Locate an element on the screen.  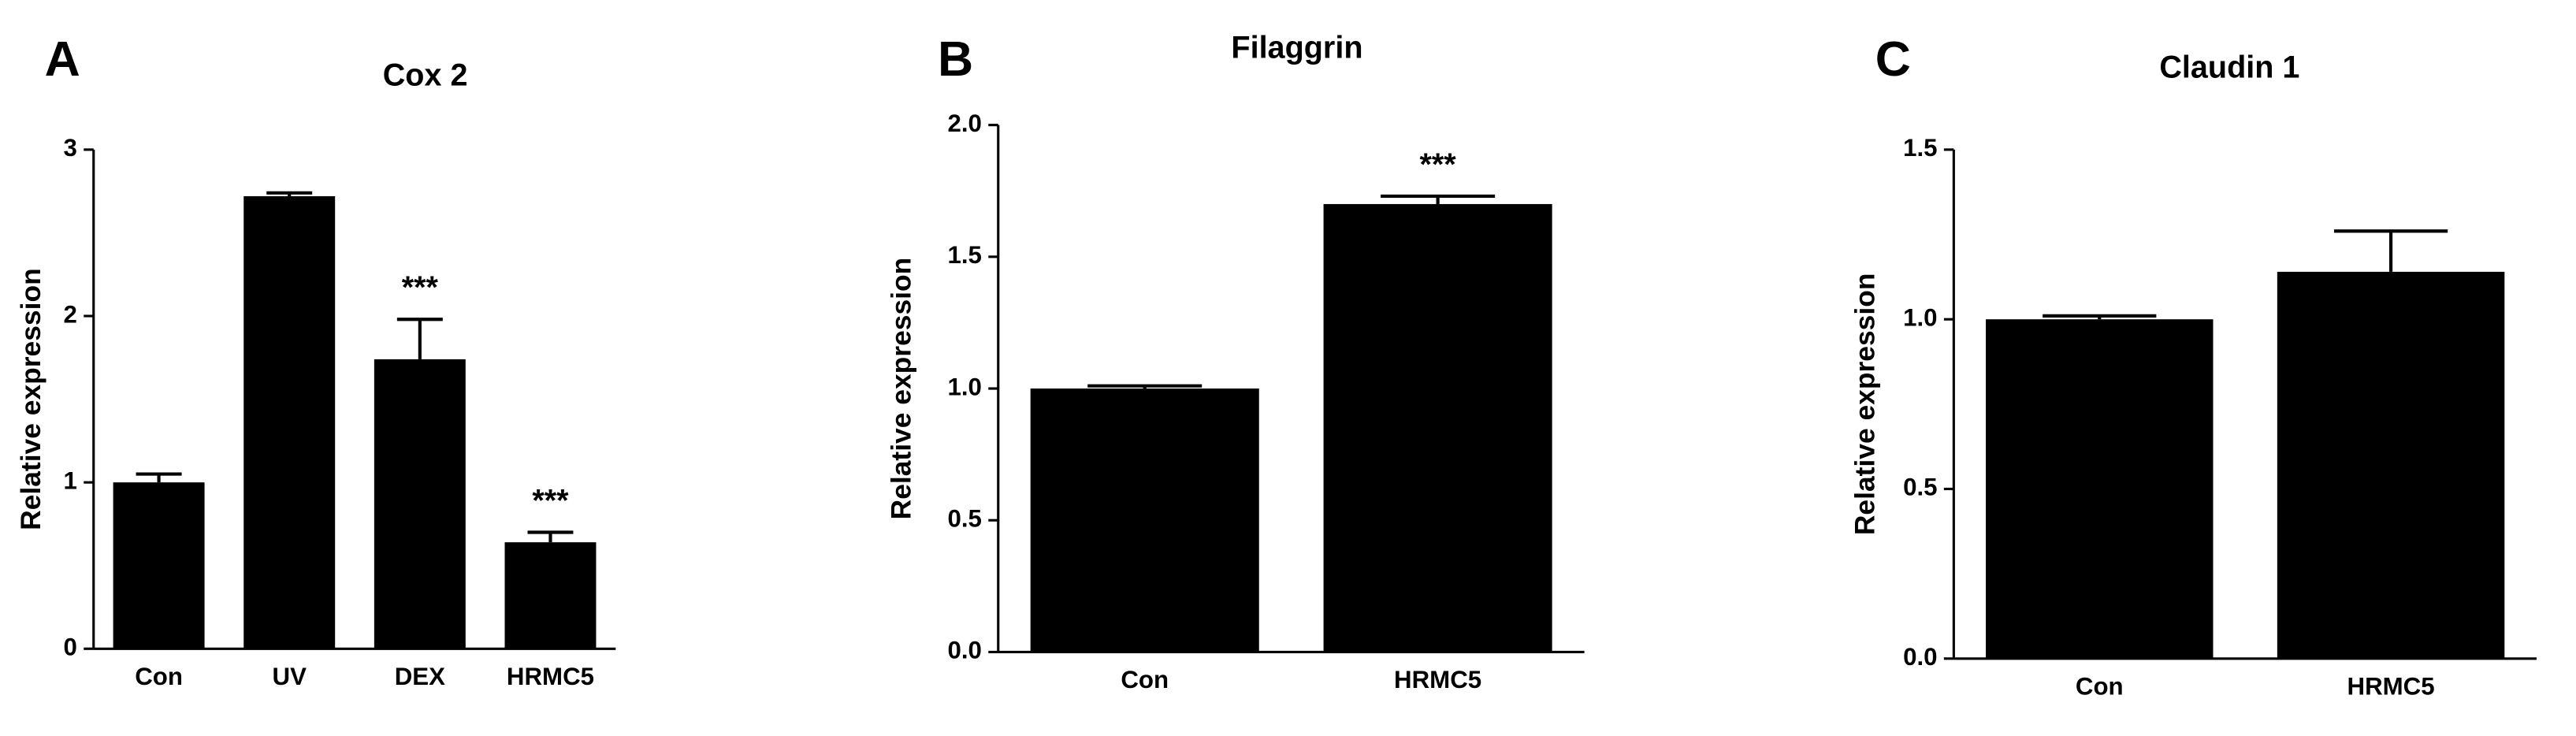
x-tick-label: UV is located at coordinates (290, 676).